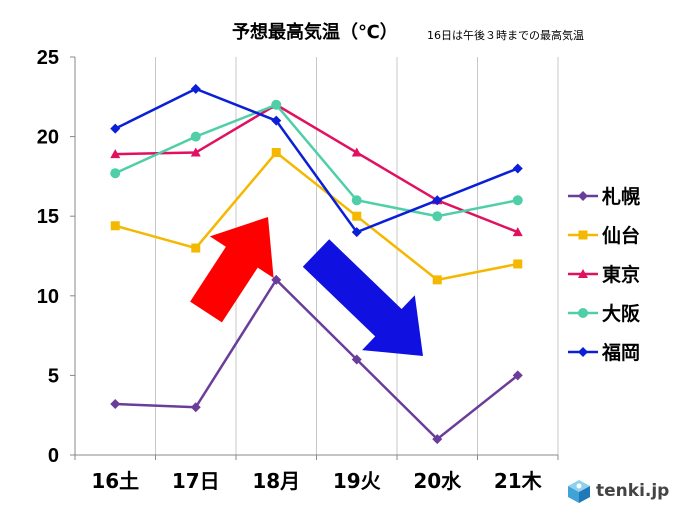 The image size is (680, 510). Describe the element at coordinates (48, 217) in the screenshot. I see `y-tick-label: 15` at that location.